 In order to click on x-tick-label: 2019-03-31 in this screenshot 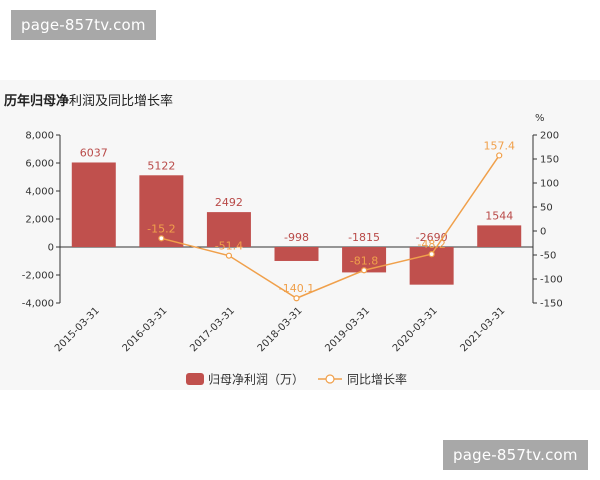, I will do `click(347, 329)`.